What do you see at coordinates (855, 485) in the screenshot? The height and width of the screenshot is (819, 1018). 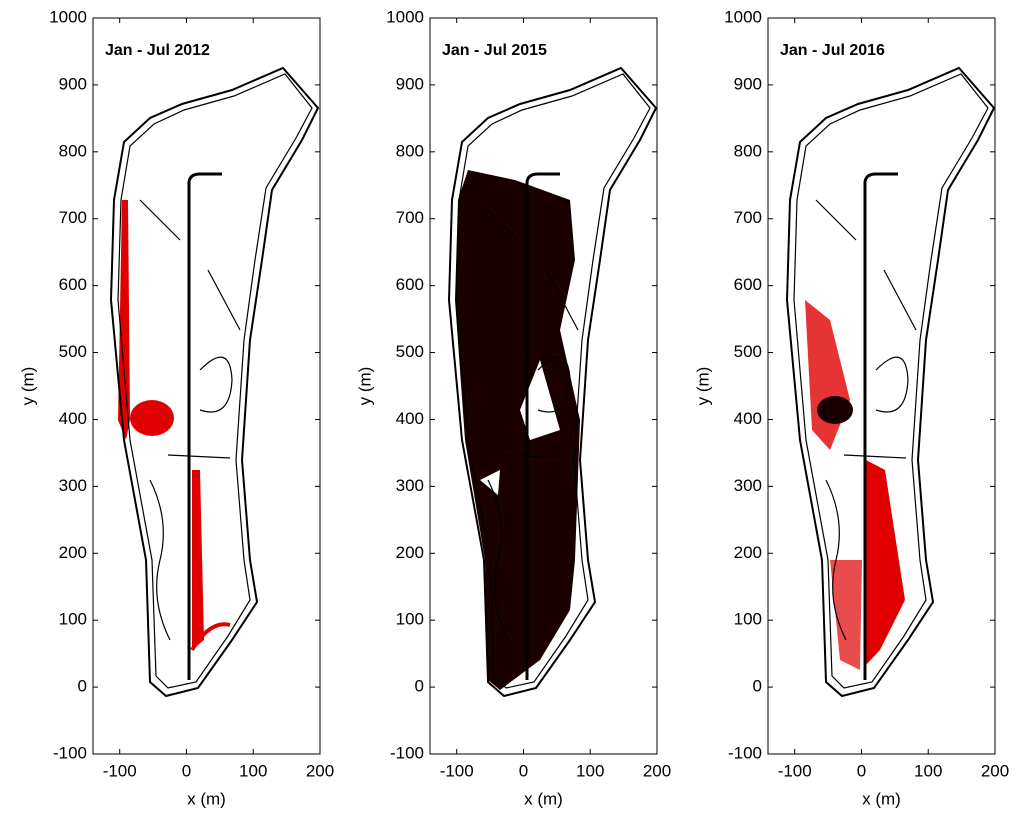 I see `panel-2016-fill` at bounding box center [855, 485].